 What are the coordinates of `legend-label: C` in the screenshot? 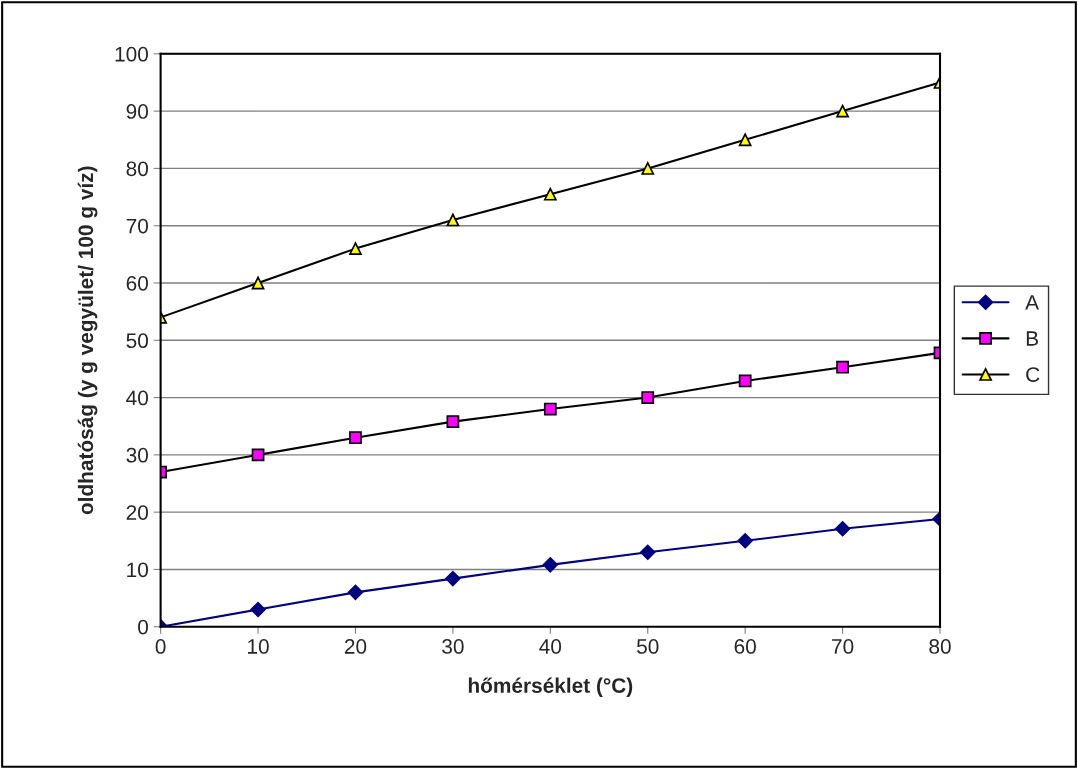 It's located at (1033, 374).